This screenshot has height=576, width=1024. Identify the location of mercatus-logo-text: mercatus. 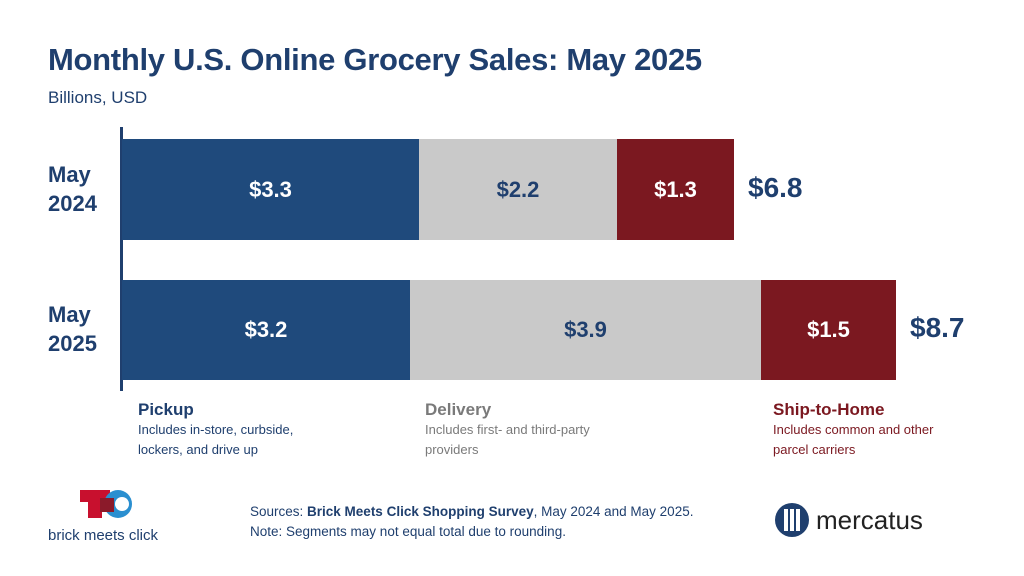
(869, 519).